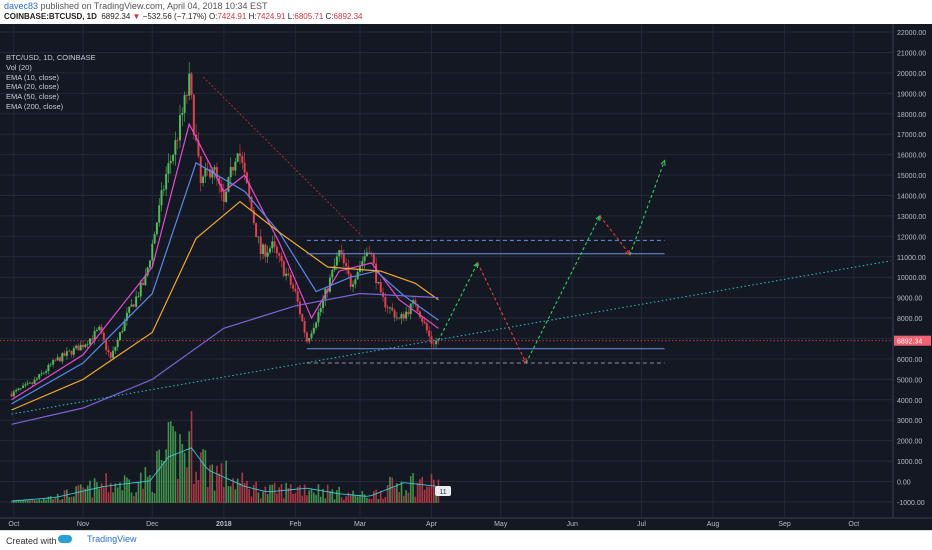 This screenshot has width=932, height=550. Describe the element at coordinates (19, 67) in the screenshot. I see `legend-vol: Vol (20)` at that location.